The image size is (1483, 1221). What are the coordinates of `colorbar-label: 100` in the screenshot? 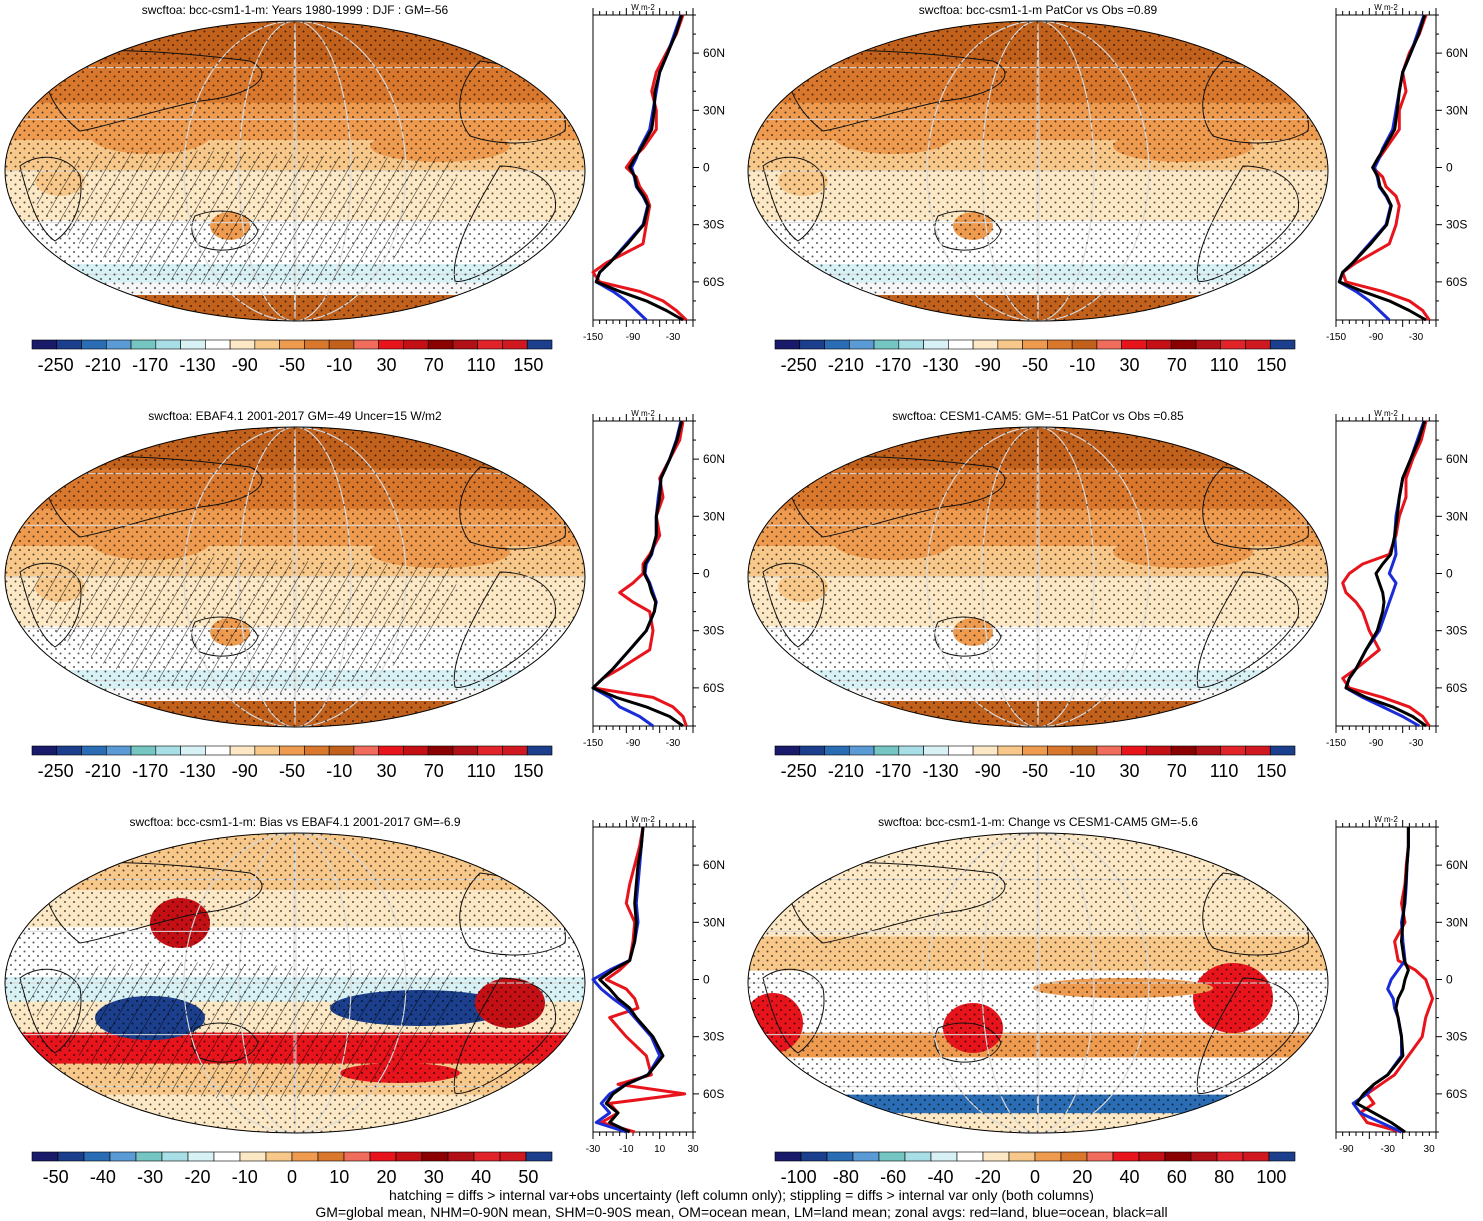 It's located at (1271, 1177).